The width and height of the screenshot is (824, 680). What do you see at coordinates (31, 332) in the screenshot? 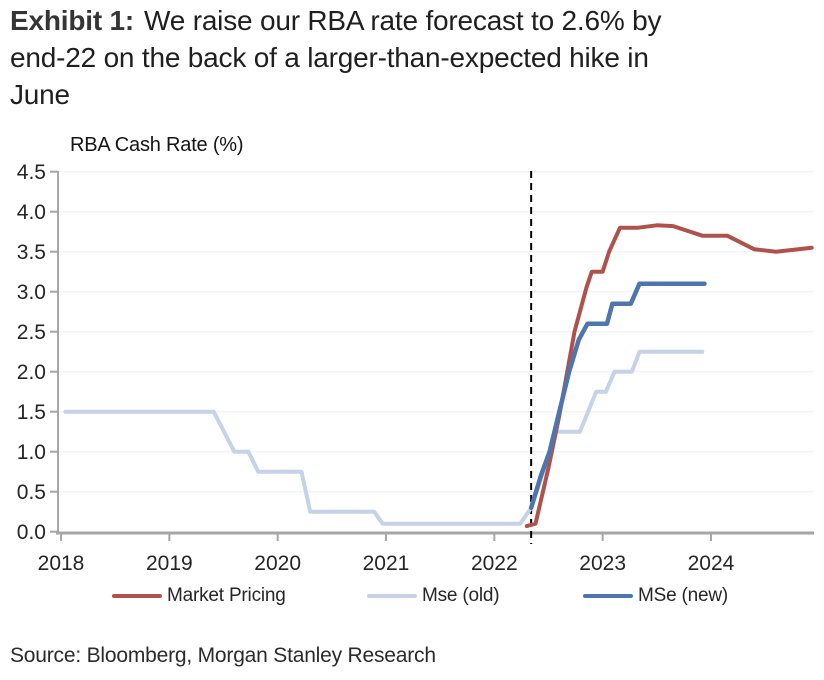
I see `y-tick-label: 2.5` at bounding box center [31, 332].